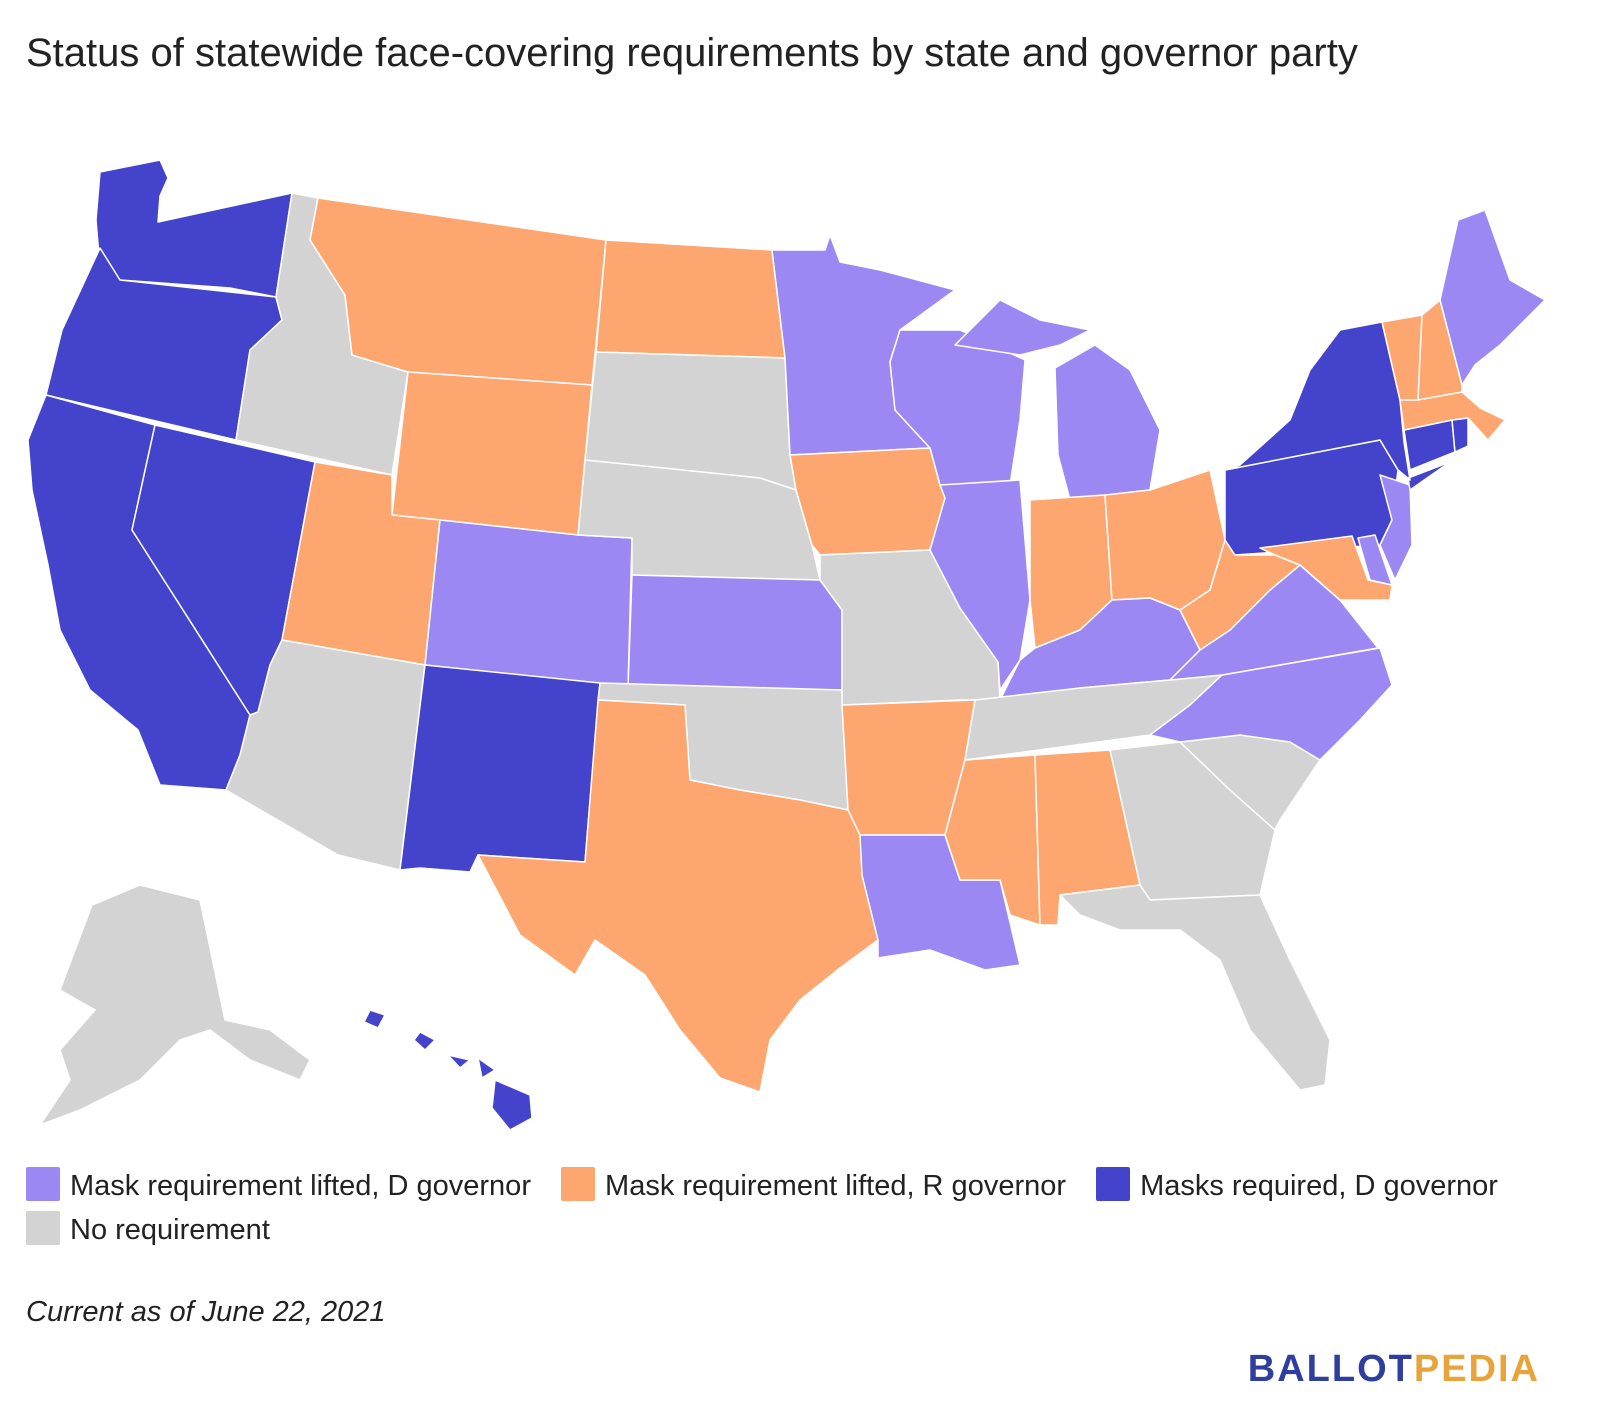 The image size is (1600, 1422). What do you see at coordinates (1337, 406) in the screenshot?
I see `state-NY` at bounding box center [1337, 406].